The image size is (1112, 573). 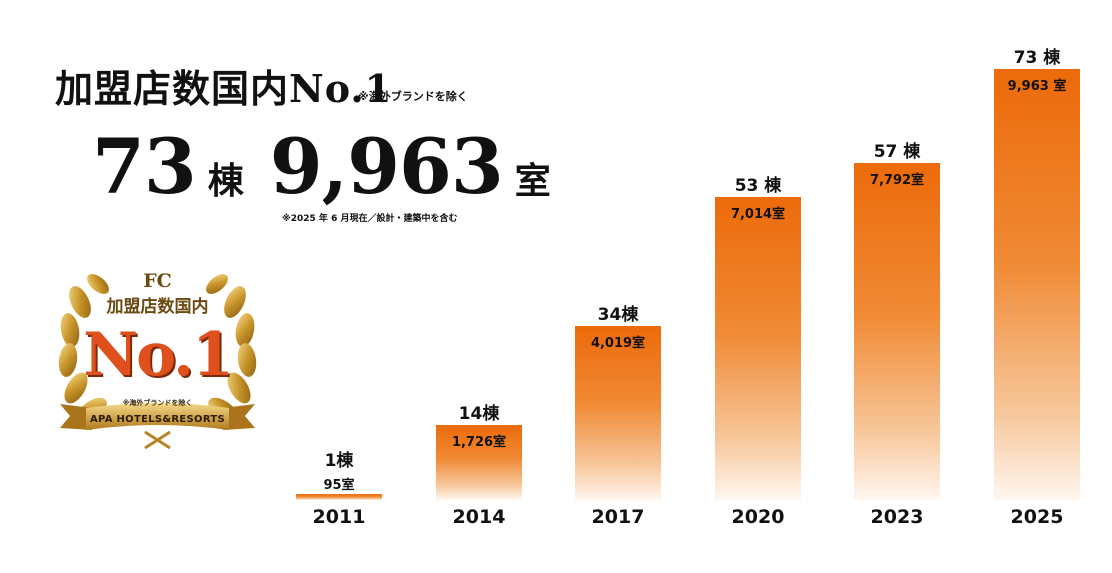 I want to click on bar-2017, so click(x=618, y=413).